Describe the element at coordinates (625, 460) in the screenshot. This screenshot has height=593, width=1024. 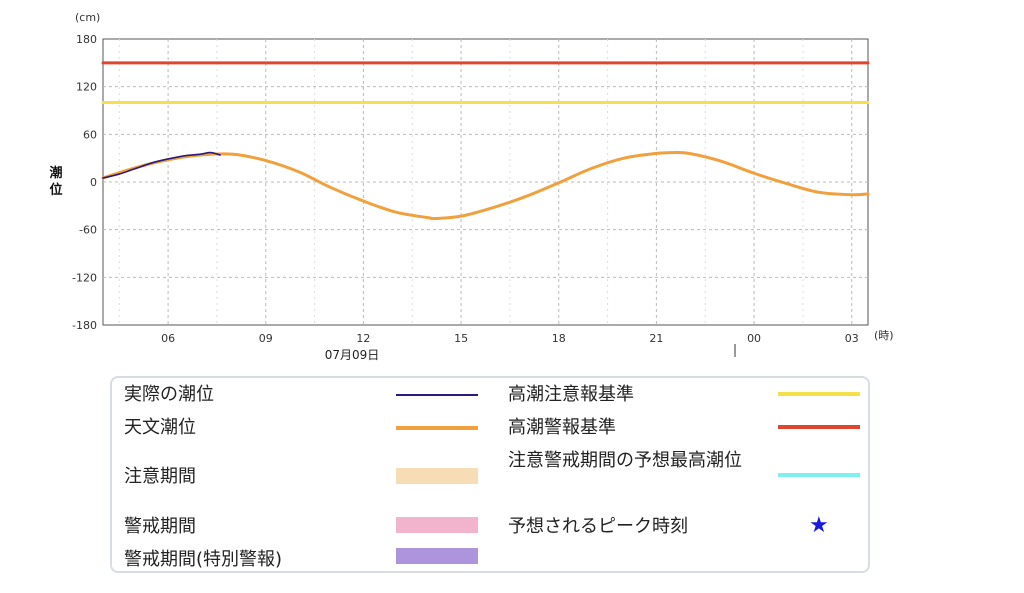
I see `legend-label-predicted-max-tide: 注意警戒期間の予想最高潮位` at that location.